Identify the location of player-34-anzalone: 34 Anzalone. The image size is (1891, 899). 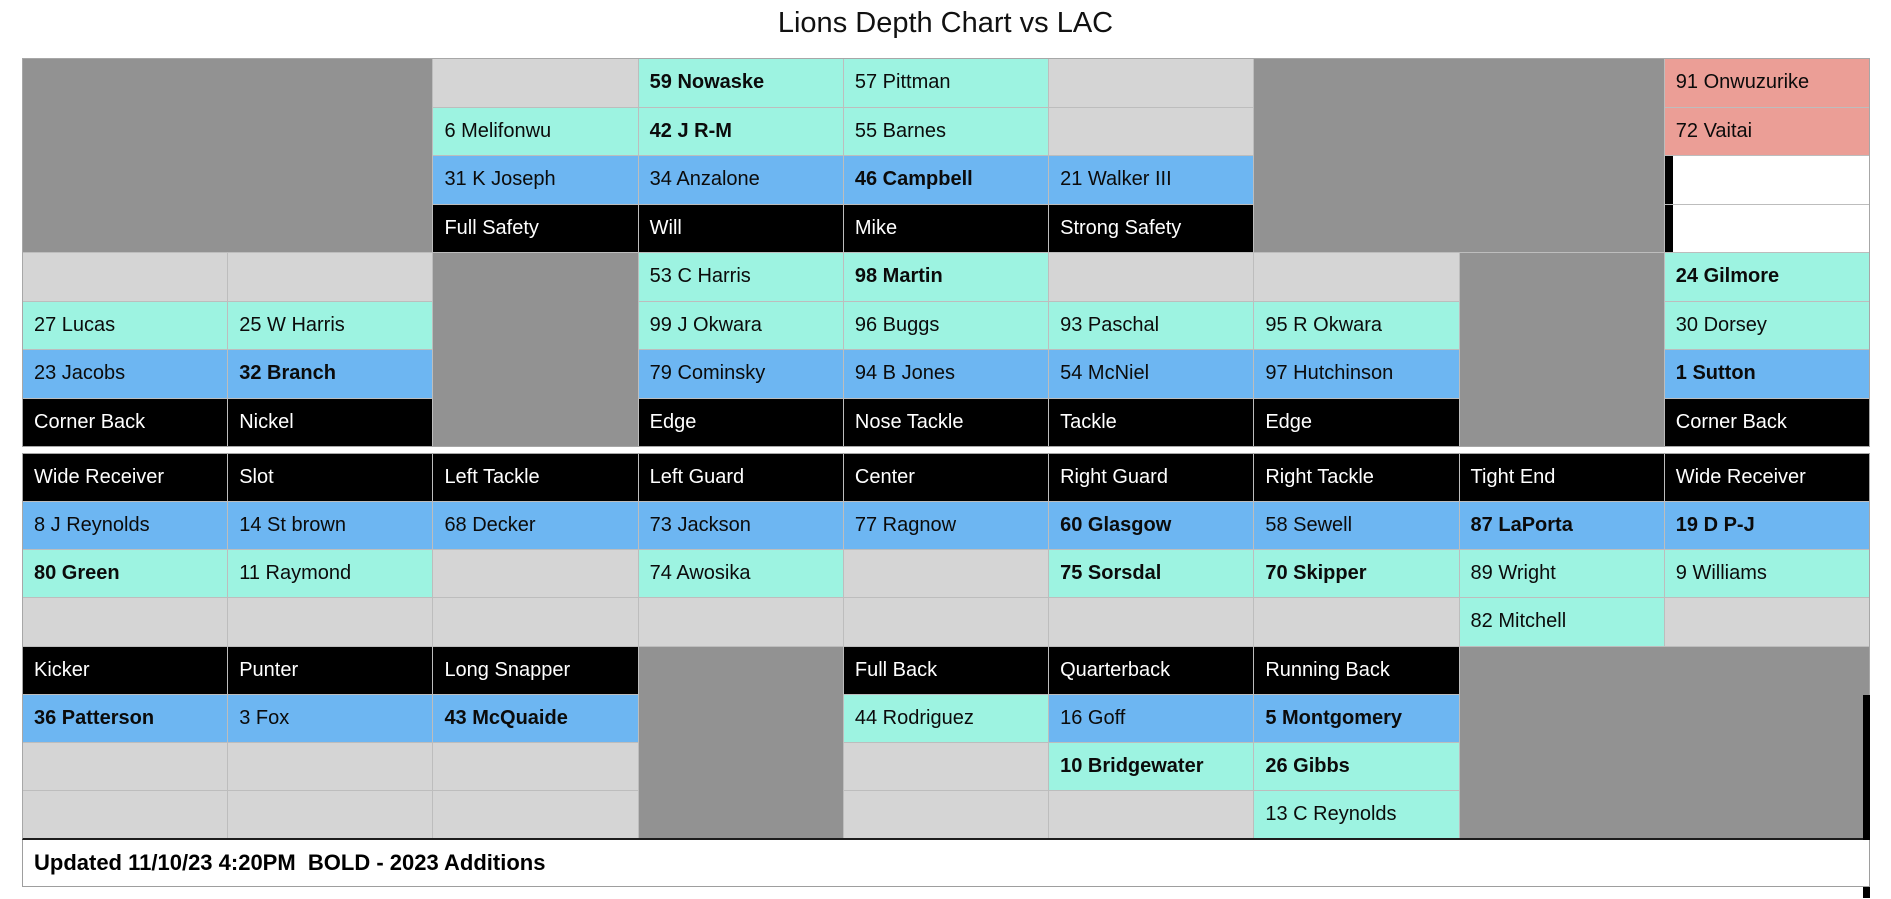
(740, 180).